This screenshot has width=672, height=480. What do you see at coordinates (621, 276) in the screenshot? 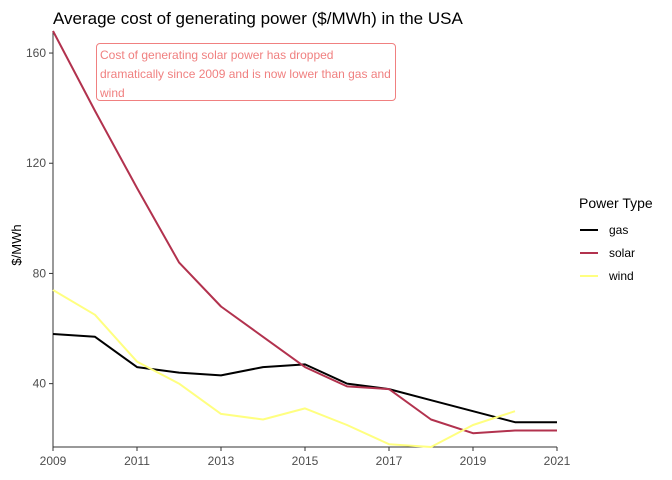
I see `legend-label-wind: wind` at bounding box center [621, 276].